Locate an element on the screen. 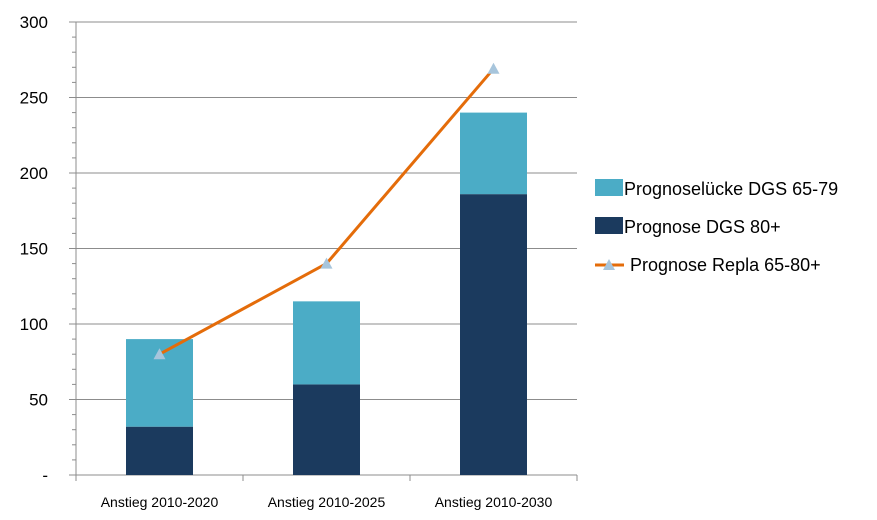 The width and height of the screenshot is (877, 520). x-tick-label: Anstieg 2010-2020 is located at coordinates (160, 502).